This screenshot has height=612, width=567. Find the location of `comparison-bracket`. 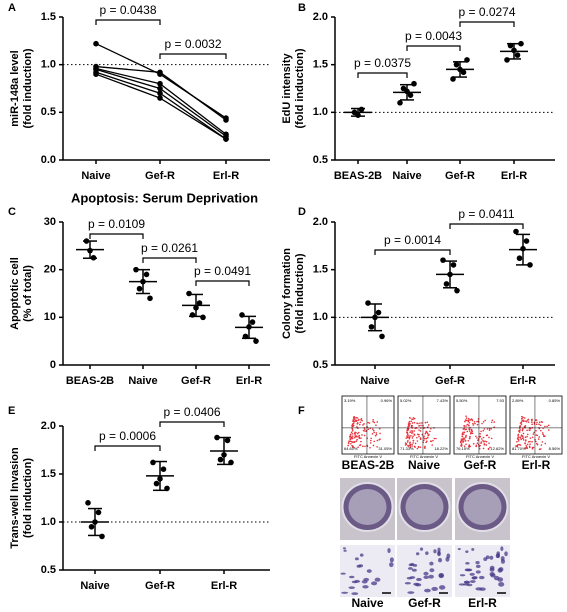

comparison-bracket is located at coordinates (128, 22).